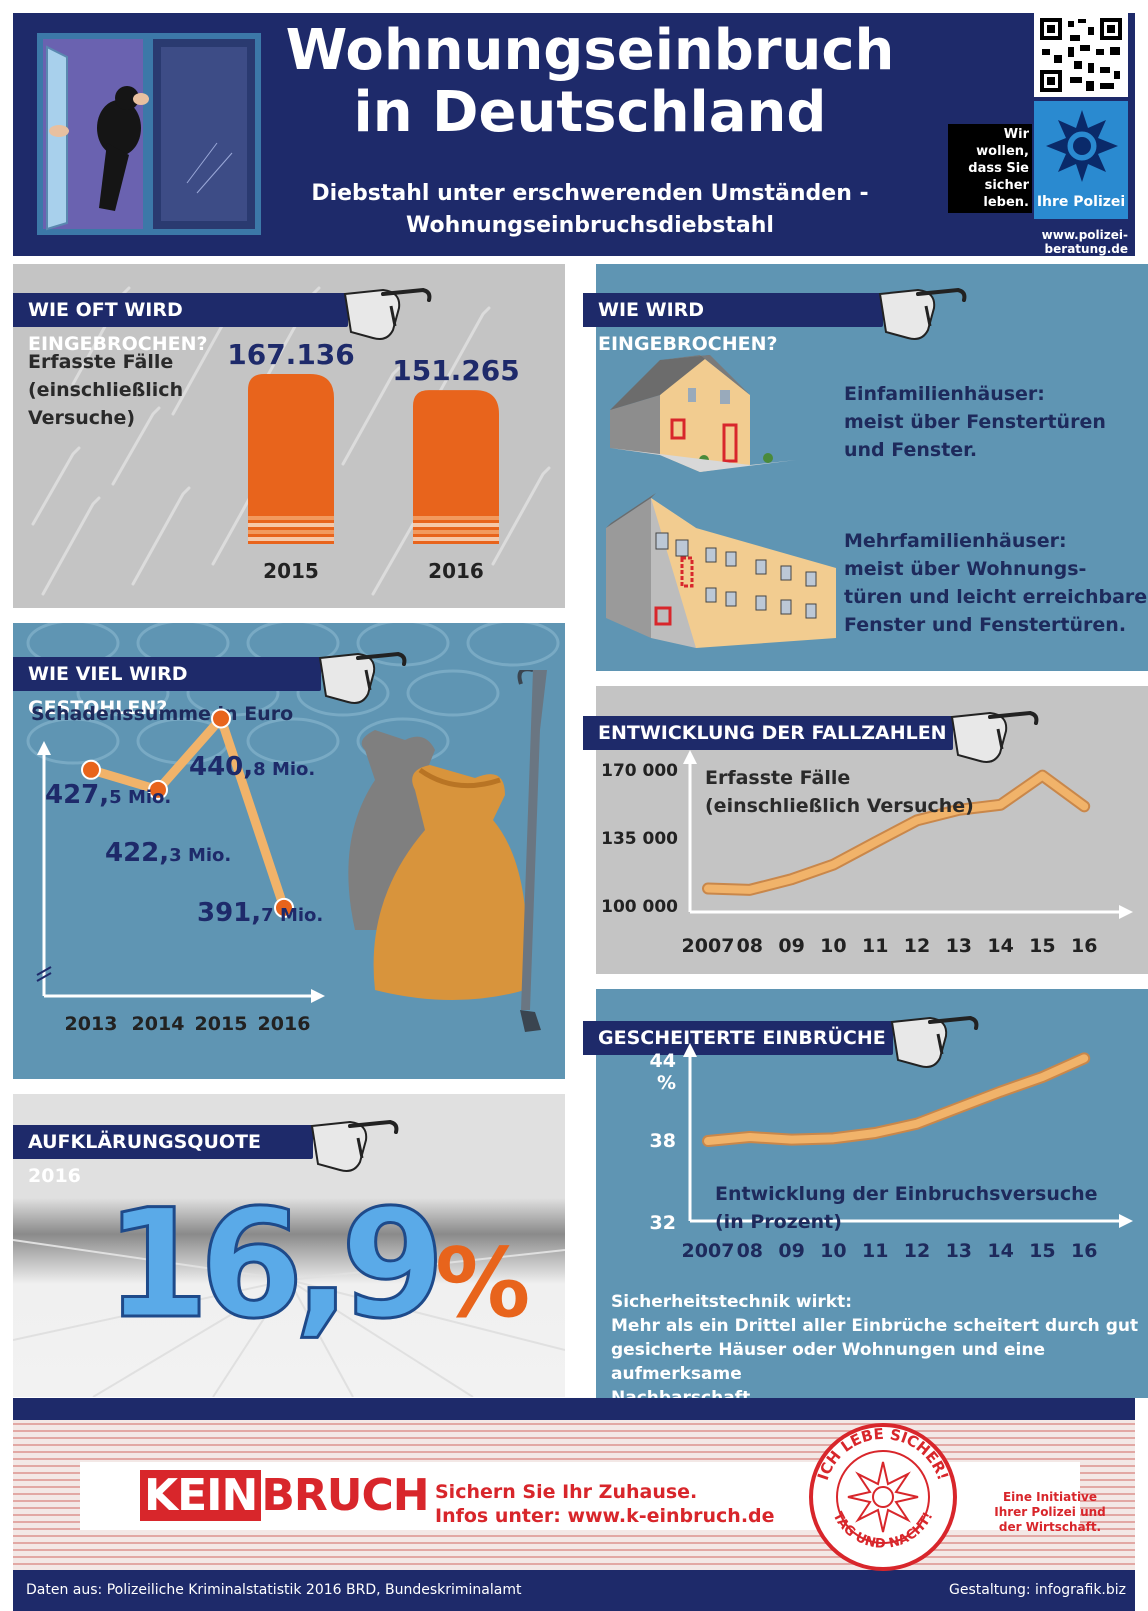 This screenshot has height=1611, width=1148. I want to click on failed-x-tick: 2007, so click(708, 1251).